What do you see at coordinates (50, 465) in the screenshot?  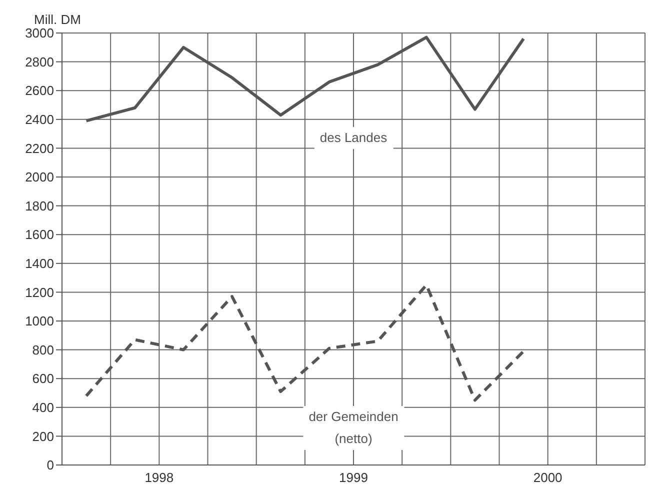 I see `y-tick-label: 0` at bounding box center [50, 465].